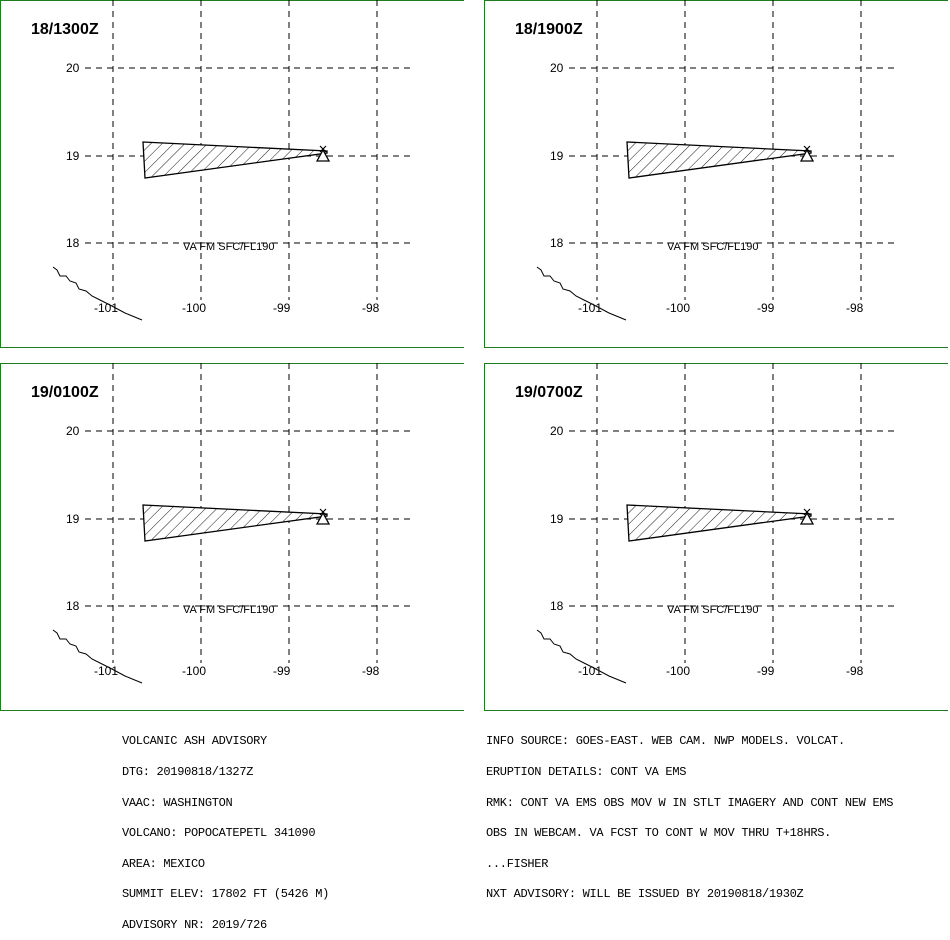 This screenshot has height=940, width=950. What do you see at coordinates (219, 833) in the screenshot?
I see `advisory-line: VOLCANO: POPOCATEPETL 341090` at bounding box center [219, 833].